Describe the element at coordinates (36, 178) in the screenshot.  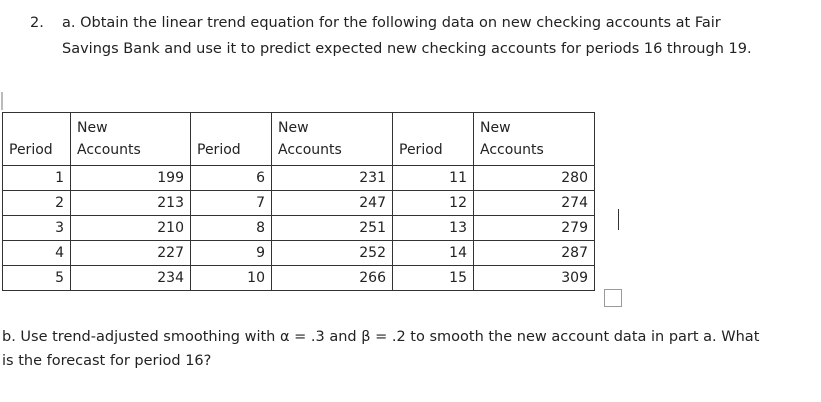
I see `period-cell: 1` at that location.